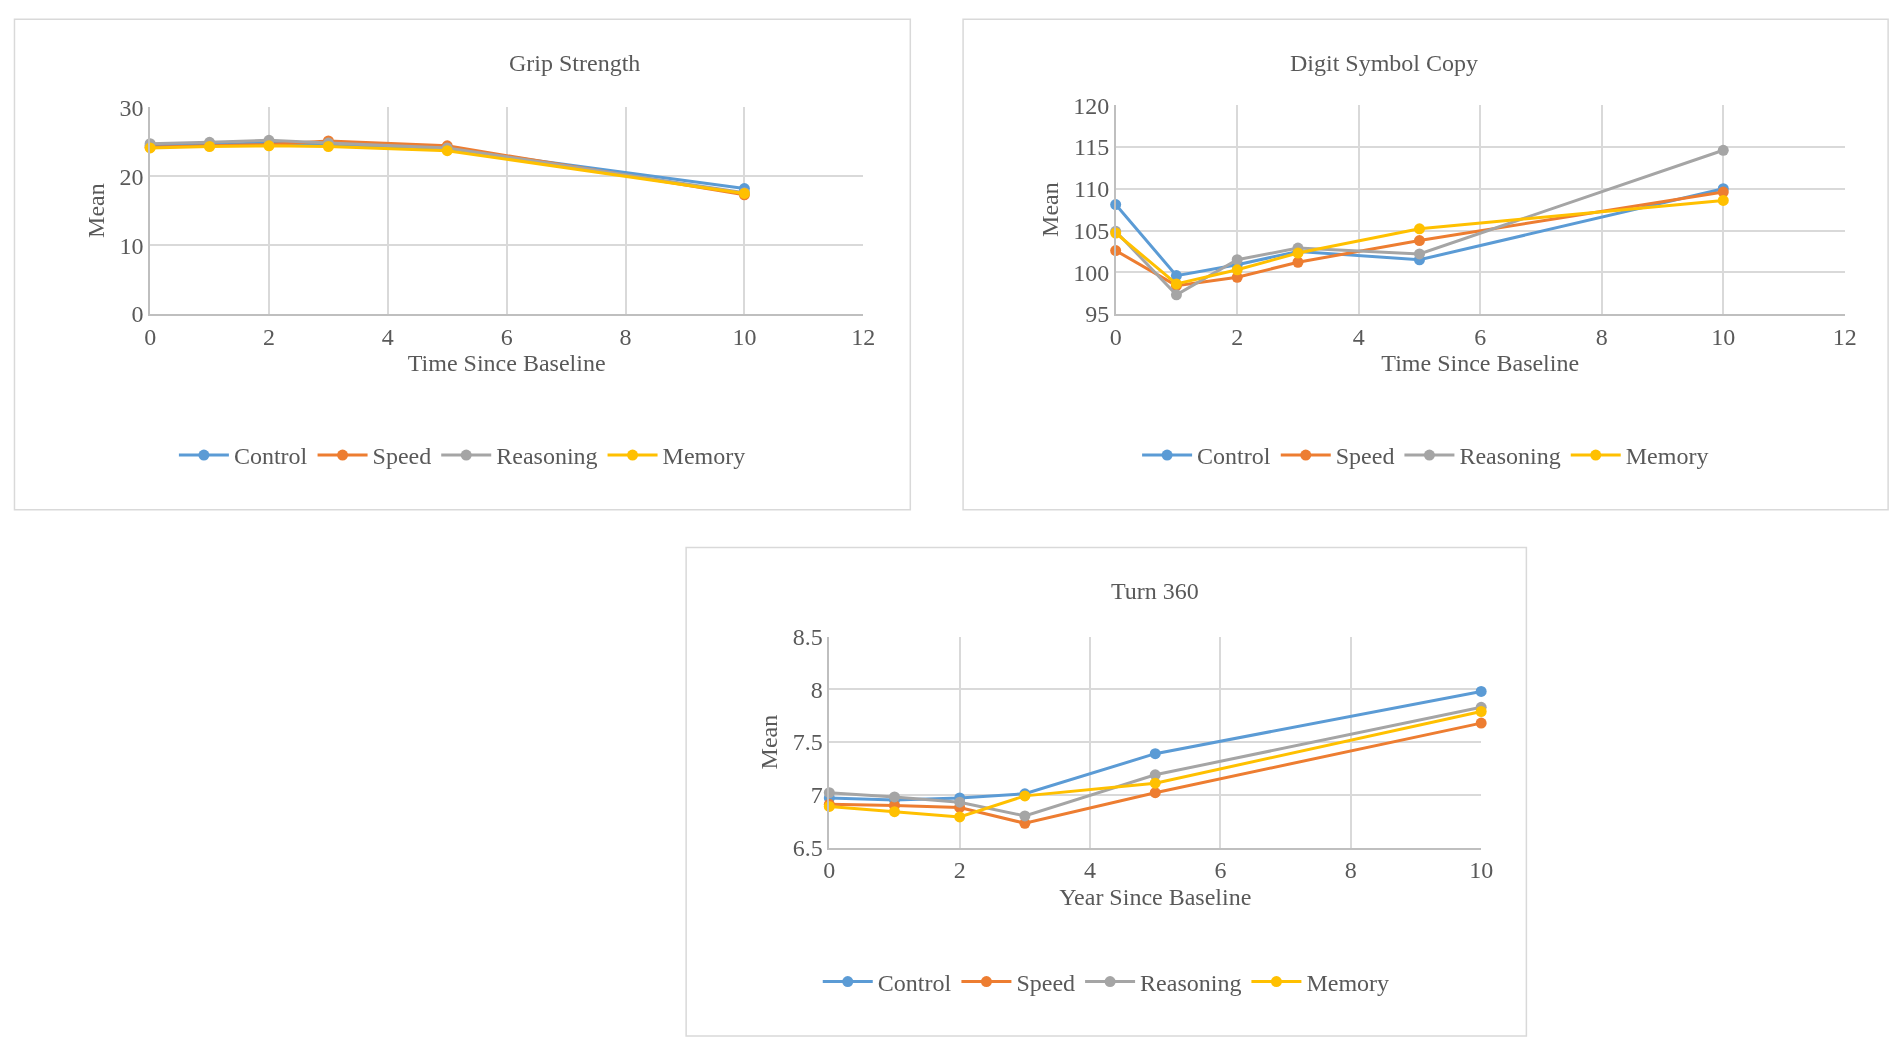 This screenshot has height=1050, width=1902. I want to click on chart-title: Turn 360, so click(1155, 591).